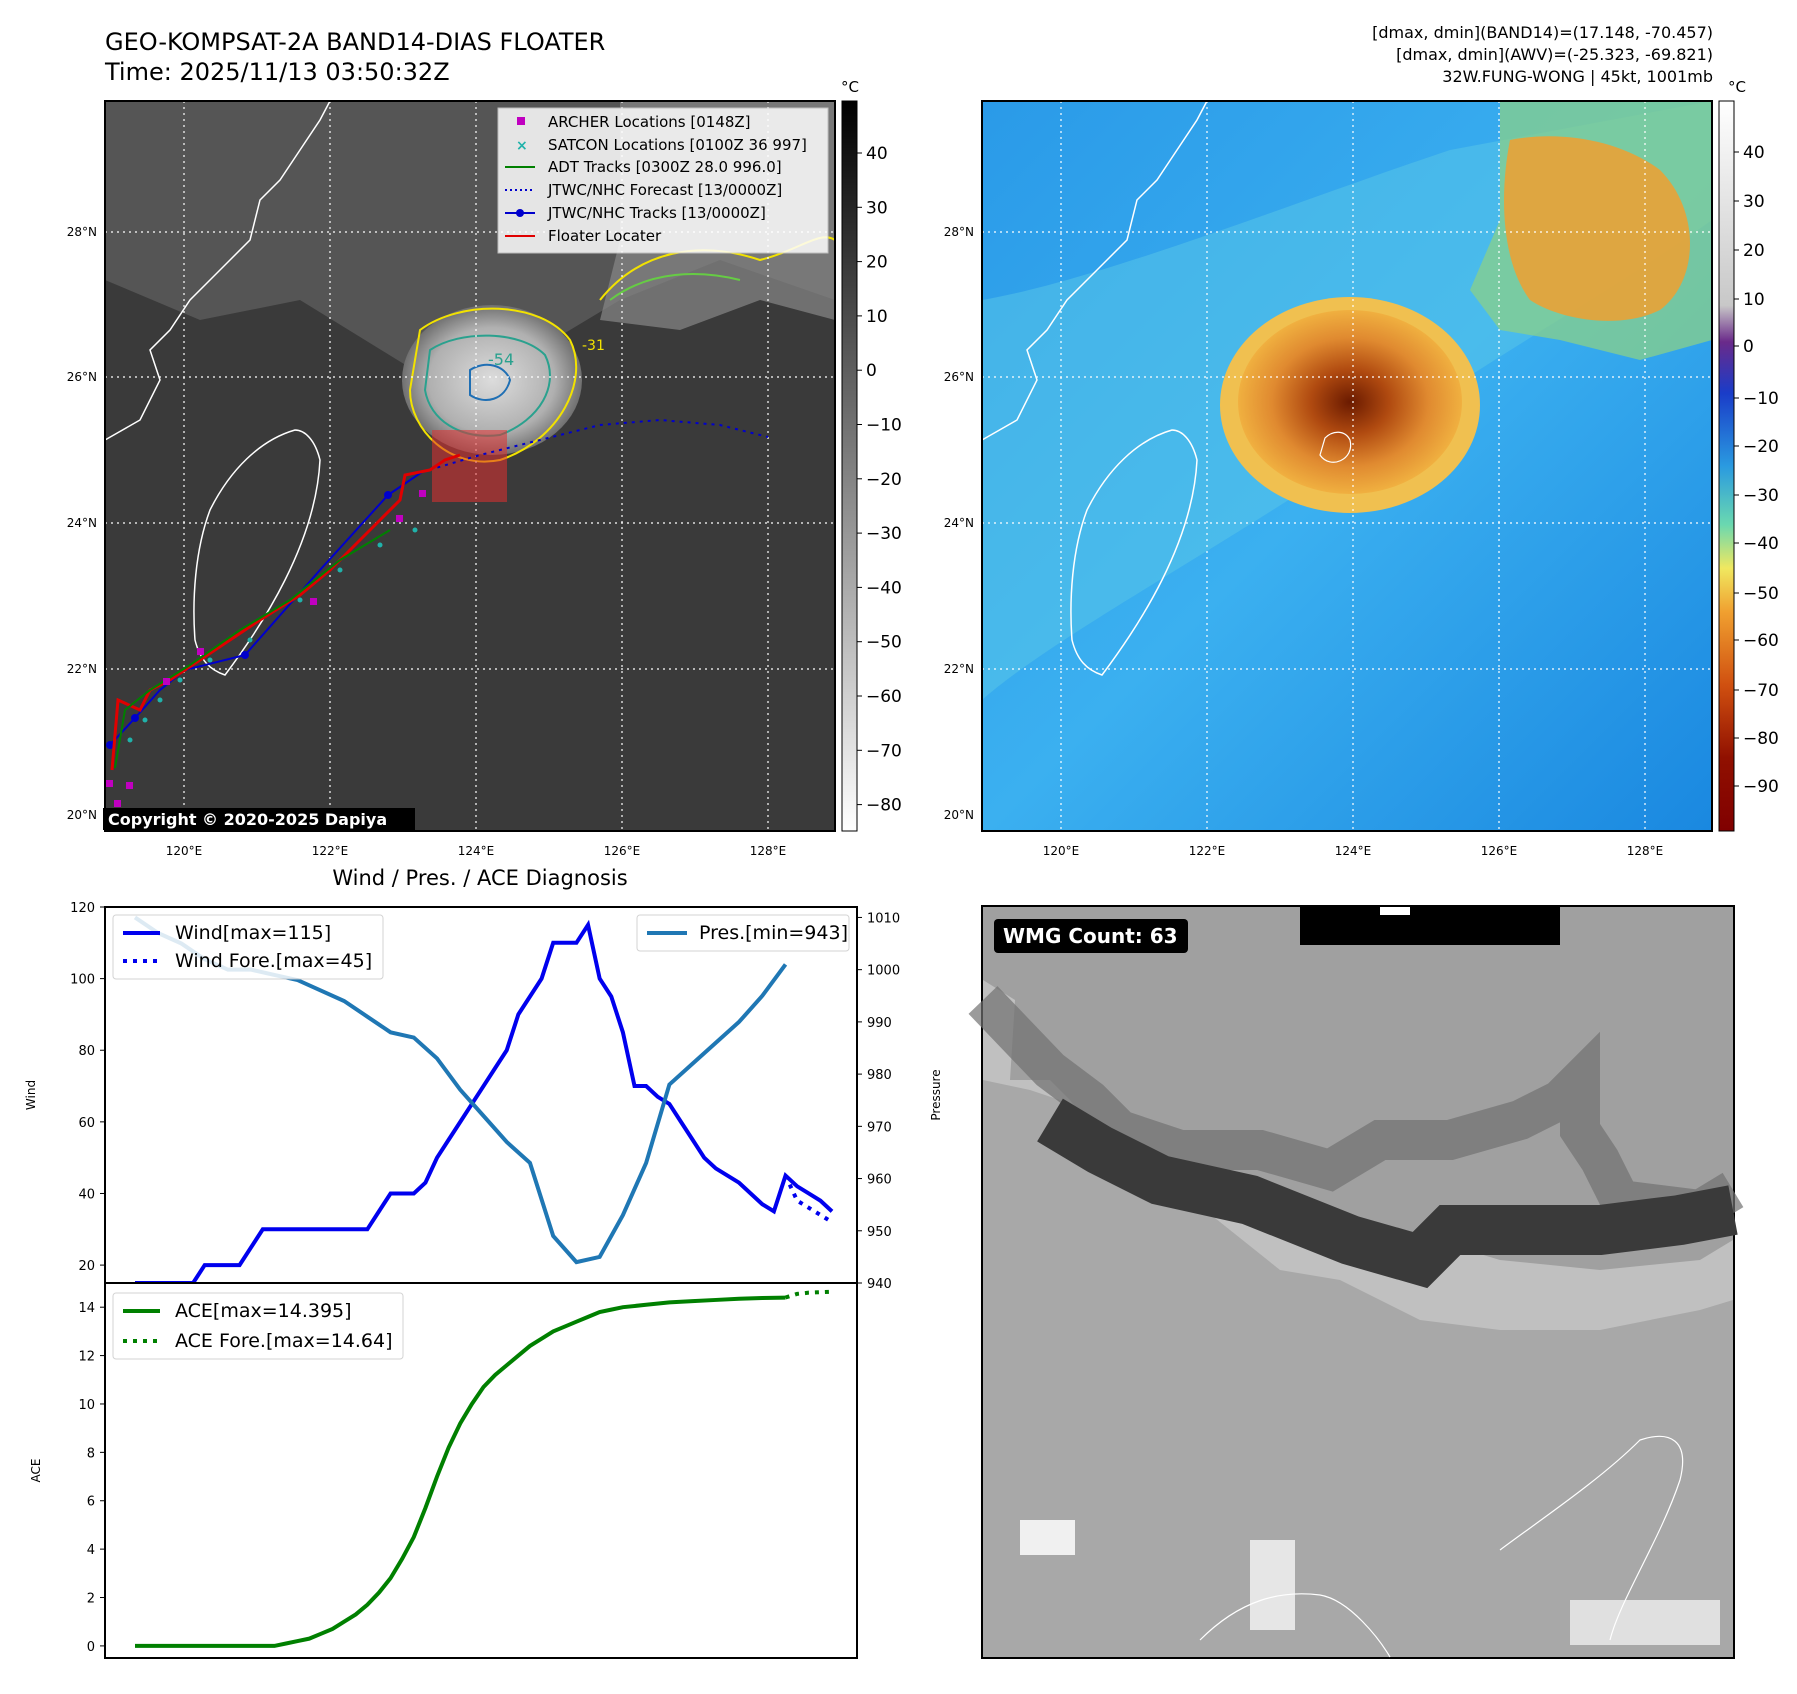  I want to click on jtwc-forecast-track, so click(595, 445).